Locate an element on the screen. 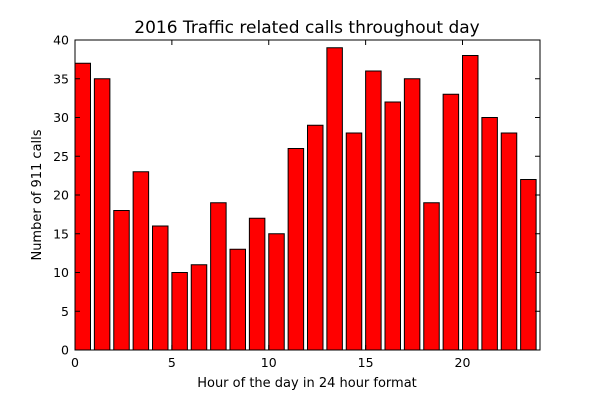 This screenshot has width=600, height=400. y-tick-label: 15 is located at coordinates (61, 233).